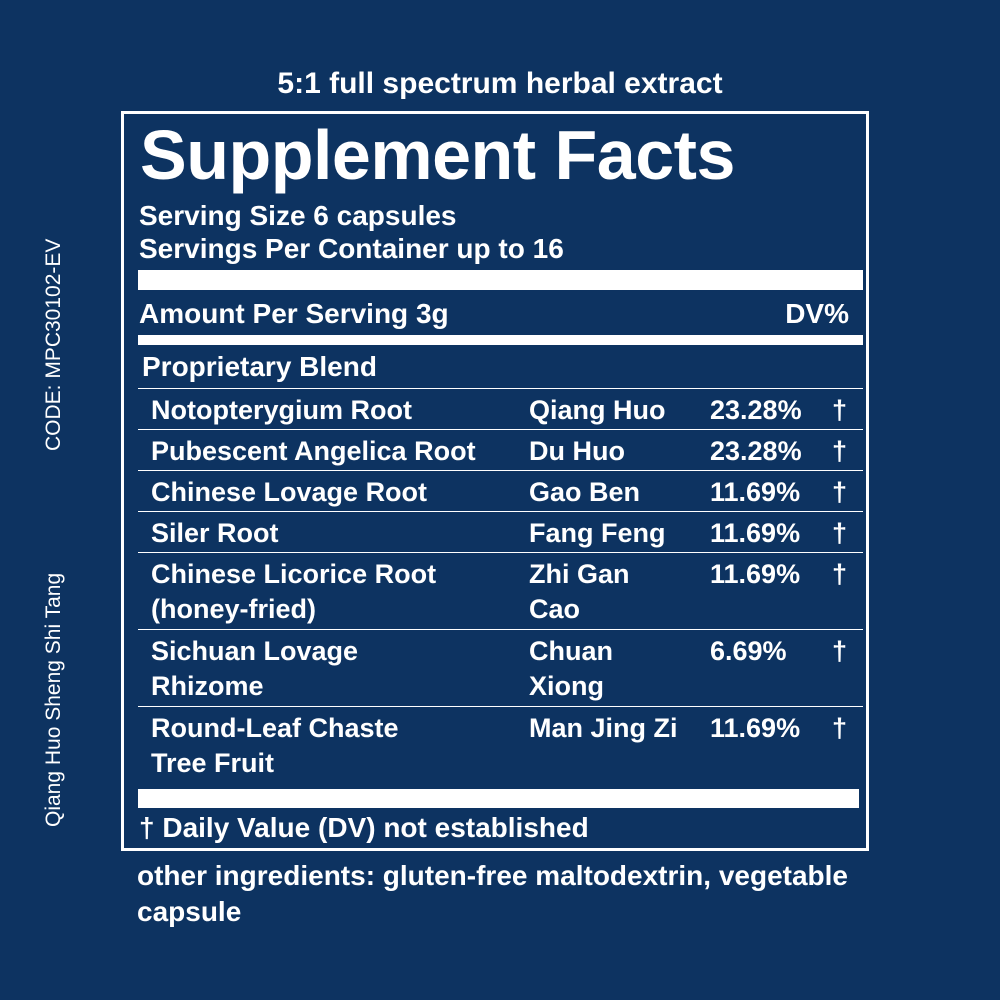  What do you see at coordinates (603, 728) in the screenshot?
I see `ingredient-pinyin: Man Jing Zi` at bounding box center [603, 728].